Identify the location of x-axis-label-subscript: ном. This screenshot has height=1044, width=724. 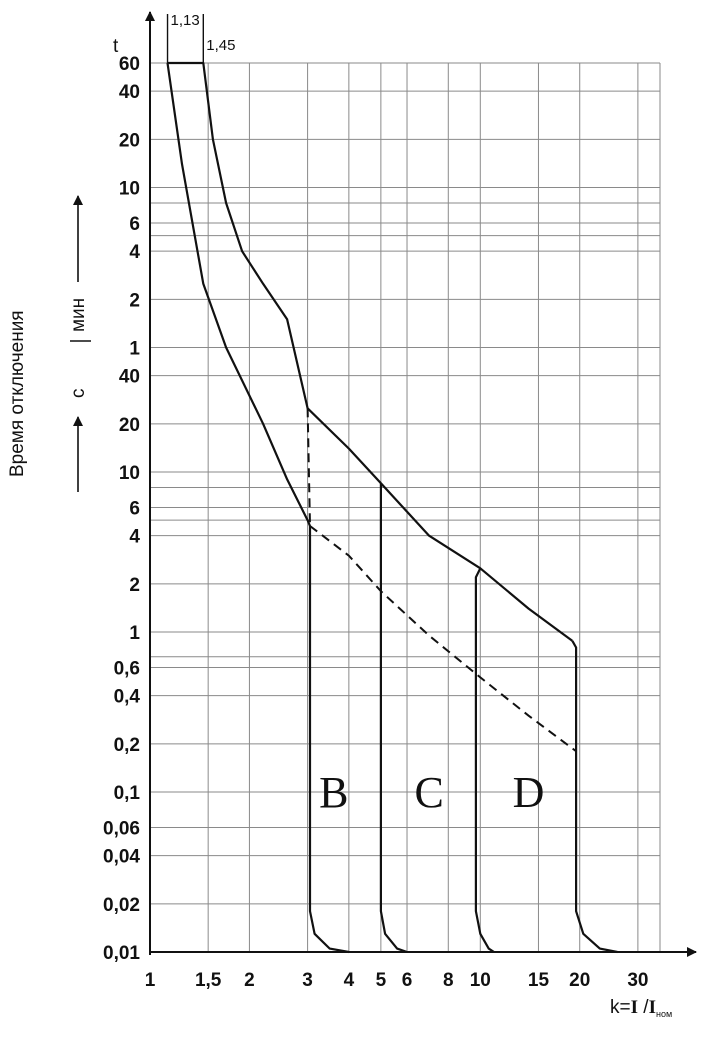
(664, 1014).